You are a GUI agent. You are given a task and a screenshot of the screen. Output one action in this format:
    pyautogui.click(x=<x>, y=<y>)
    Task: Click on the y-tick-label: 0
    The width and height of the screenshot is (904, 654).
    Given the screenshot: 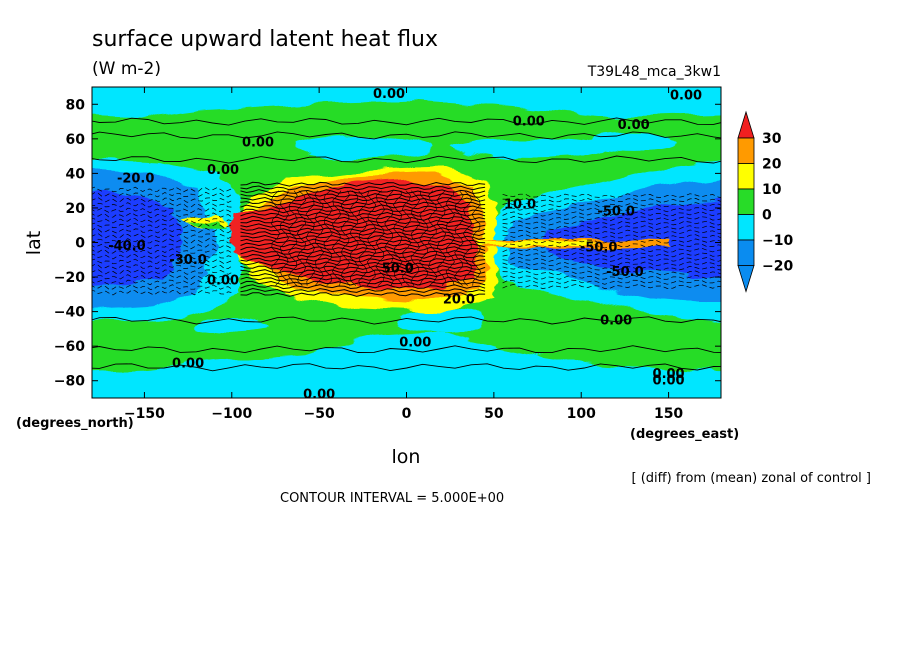 What is the action you would take?
    pyautogui.click(x=80, y=244)
    